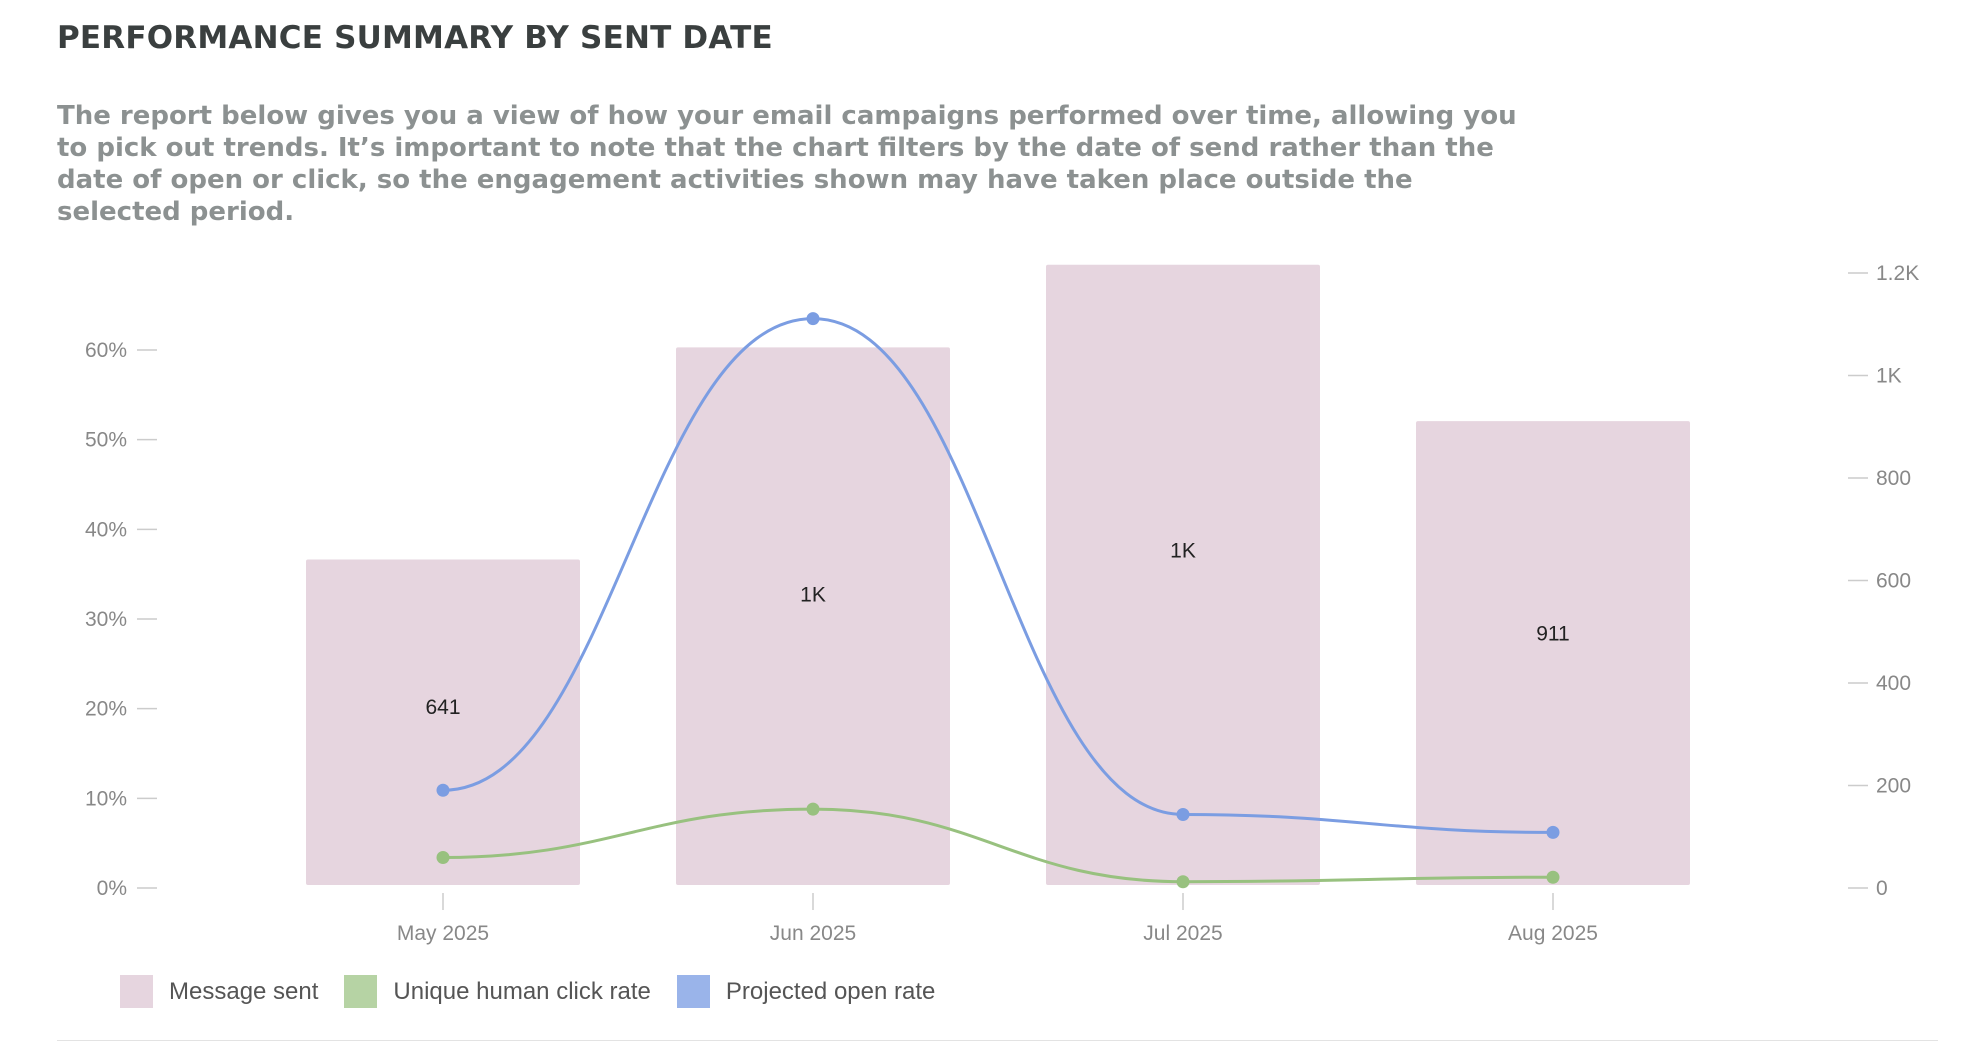 Image resolution: width=1968 pixels, height=1042 pixels. I want to click on right-axis-tick-label: 800, so click(1893, 478).